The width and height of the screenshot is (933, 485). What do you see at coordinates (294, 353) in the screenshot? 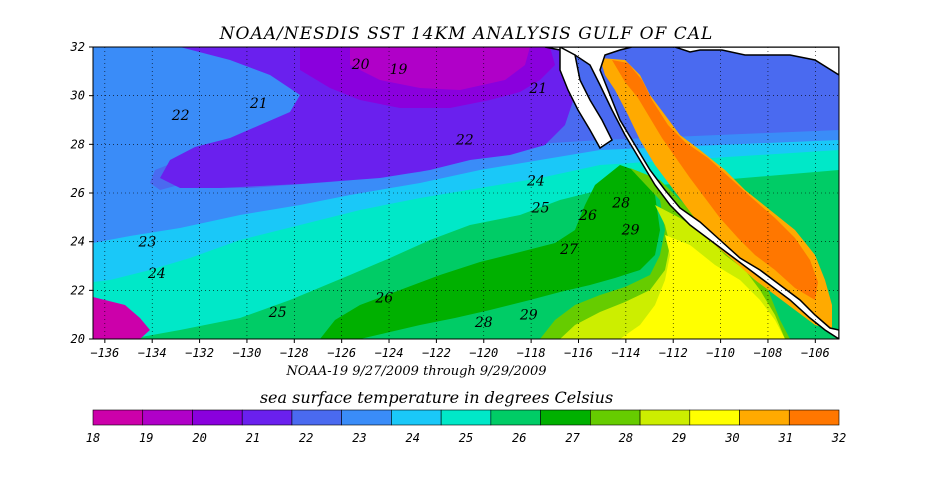
I see `x-tick-label: −128` at bounding box center [294, 353].